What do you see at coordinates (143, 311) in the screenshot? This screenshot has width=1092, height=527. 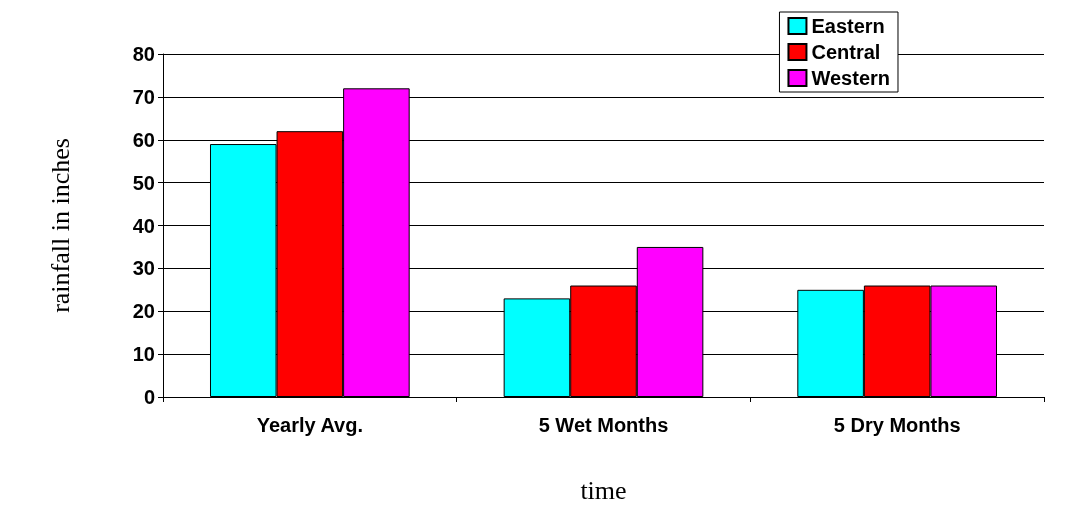 I see `y-tick-label: 20` at bounding box center [143, 311].